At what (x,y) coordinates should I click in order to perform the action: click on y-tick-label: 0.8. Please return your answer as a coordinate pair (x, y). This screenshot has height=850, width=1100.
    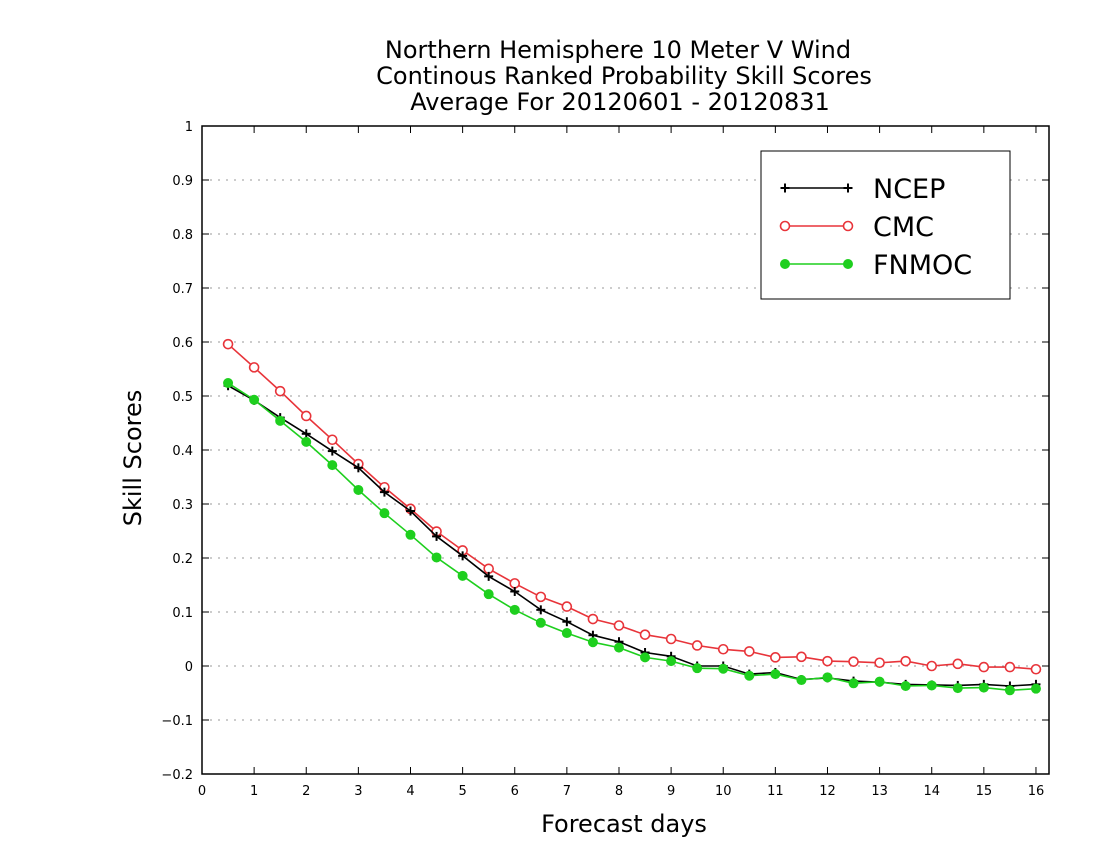
    Looking at the image, I should click on (182, 235).